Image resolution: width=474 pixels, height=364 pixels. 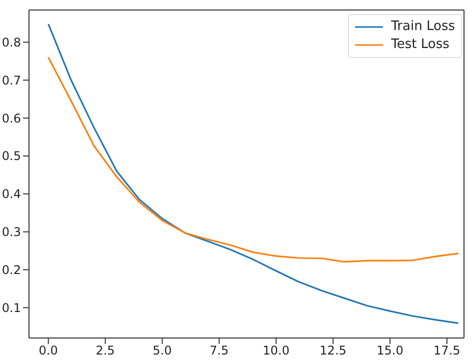 What do you see at coordinates (11, 194) in the screenshot?
I see `y-tick-label: 0.4` at bounding box center [11, 194].